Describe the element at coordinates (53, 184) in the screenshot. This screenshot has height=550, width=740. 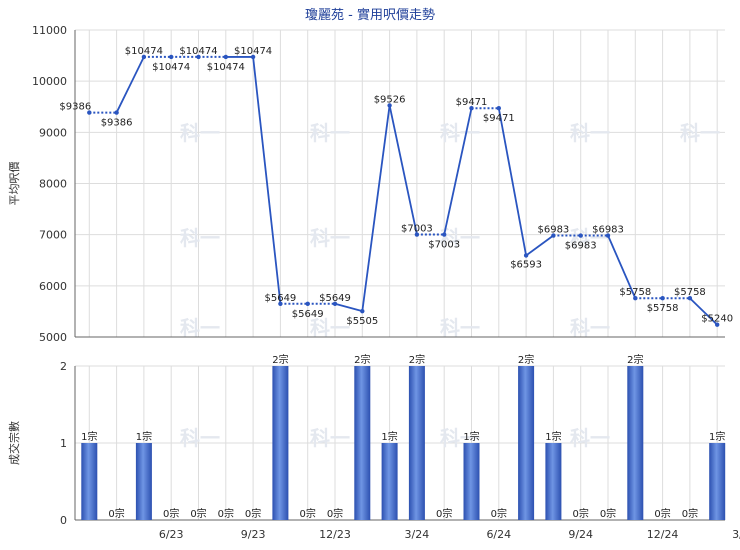
I see `y-tick-label: 8000` at that location.